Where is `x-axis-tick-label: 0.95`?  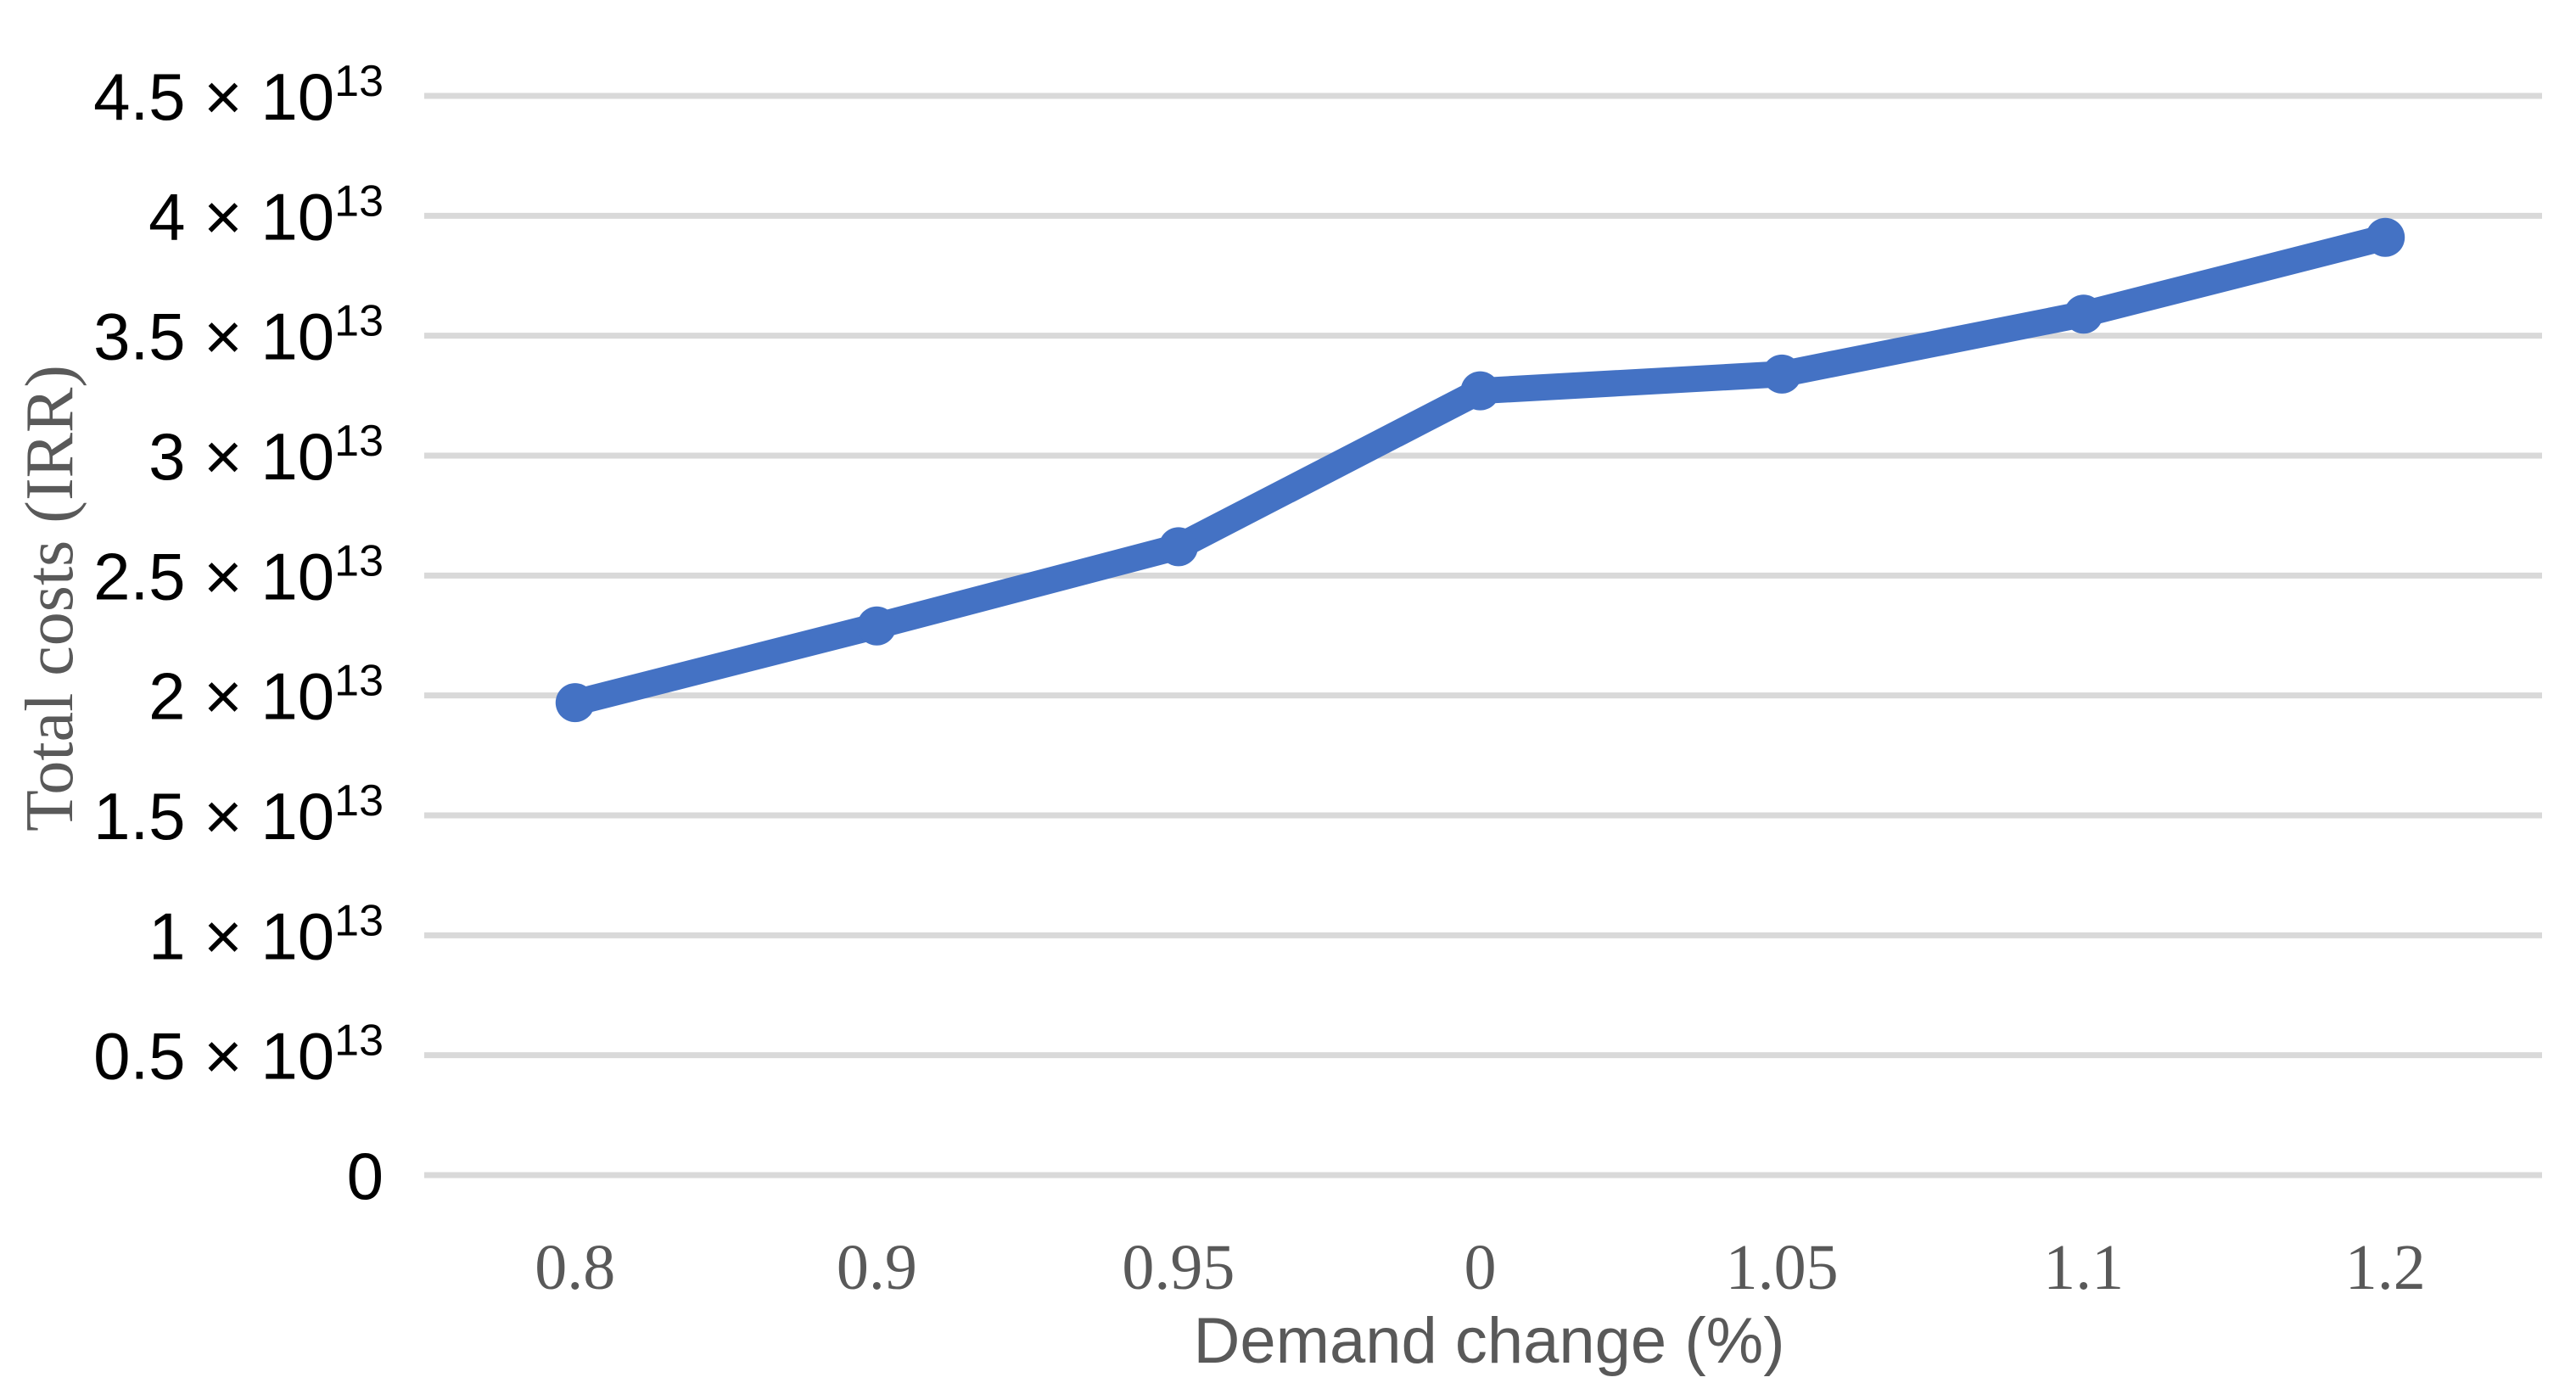 x-axis-tick-label: 0.95 is located at coordinates (1179, 1268).